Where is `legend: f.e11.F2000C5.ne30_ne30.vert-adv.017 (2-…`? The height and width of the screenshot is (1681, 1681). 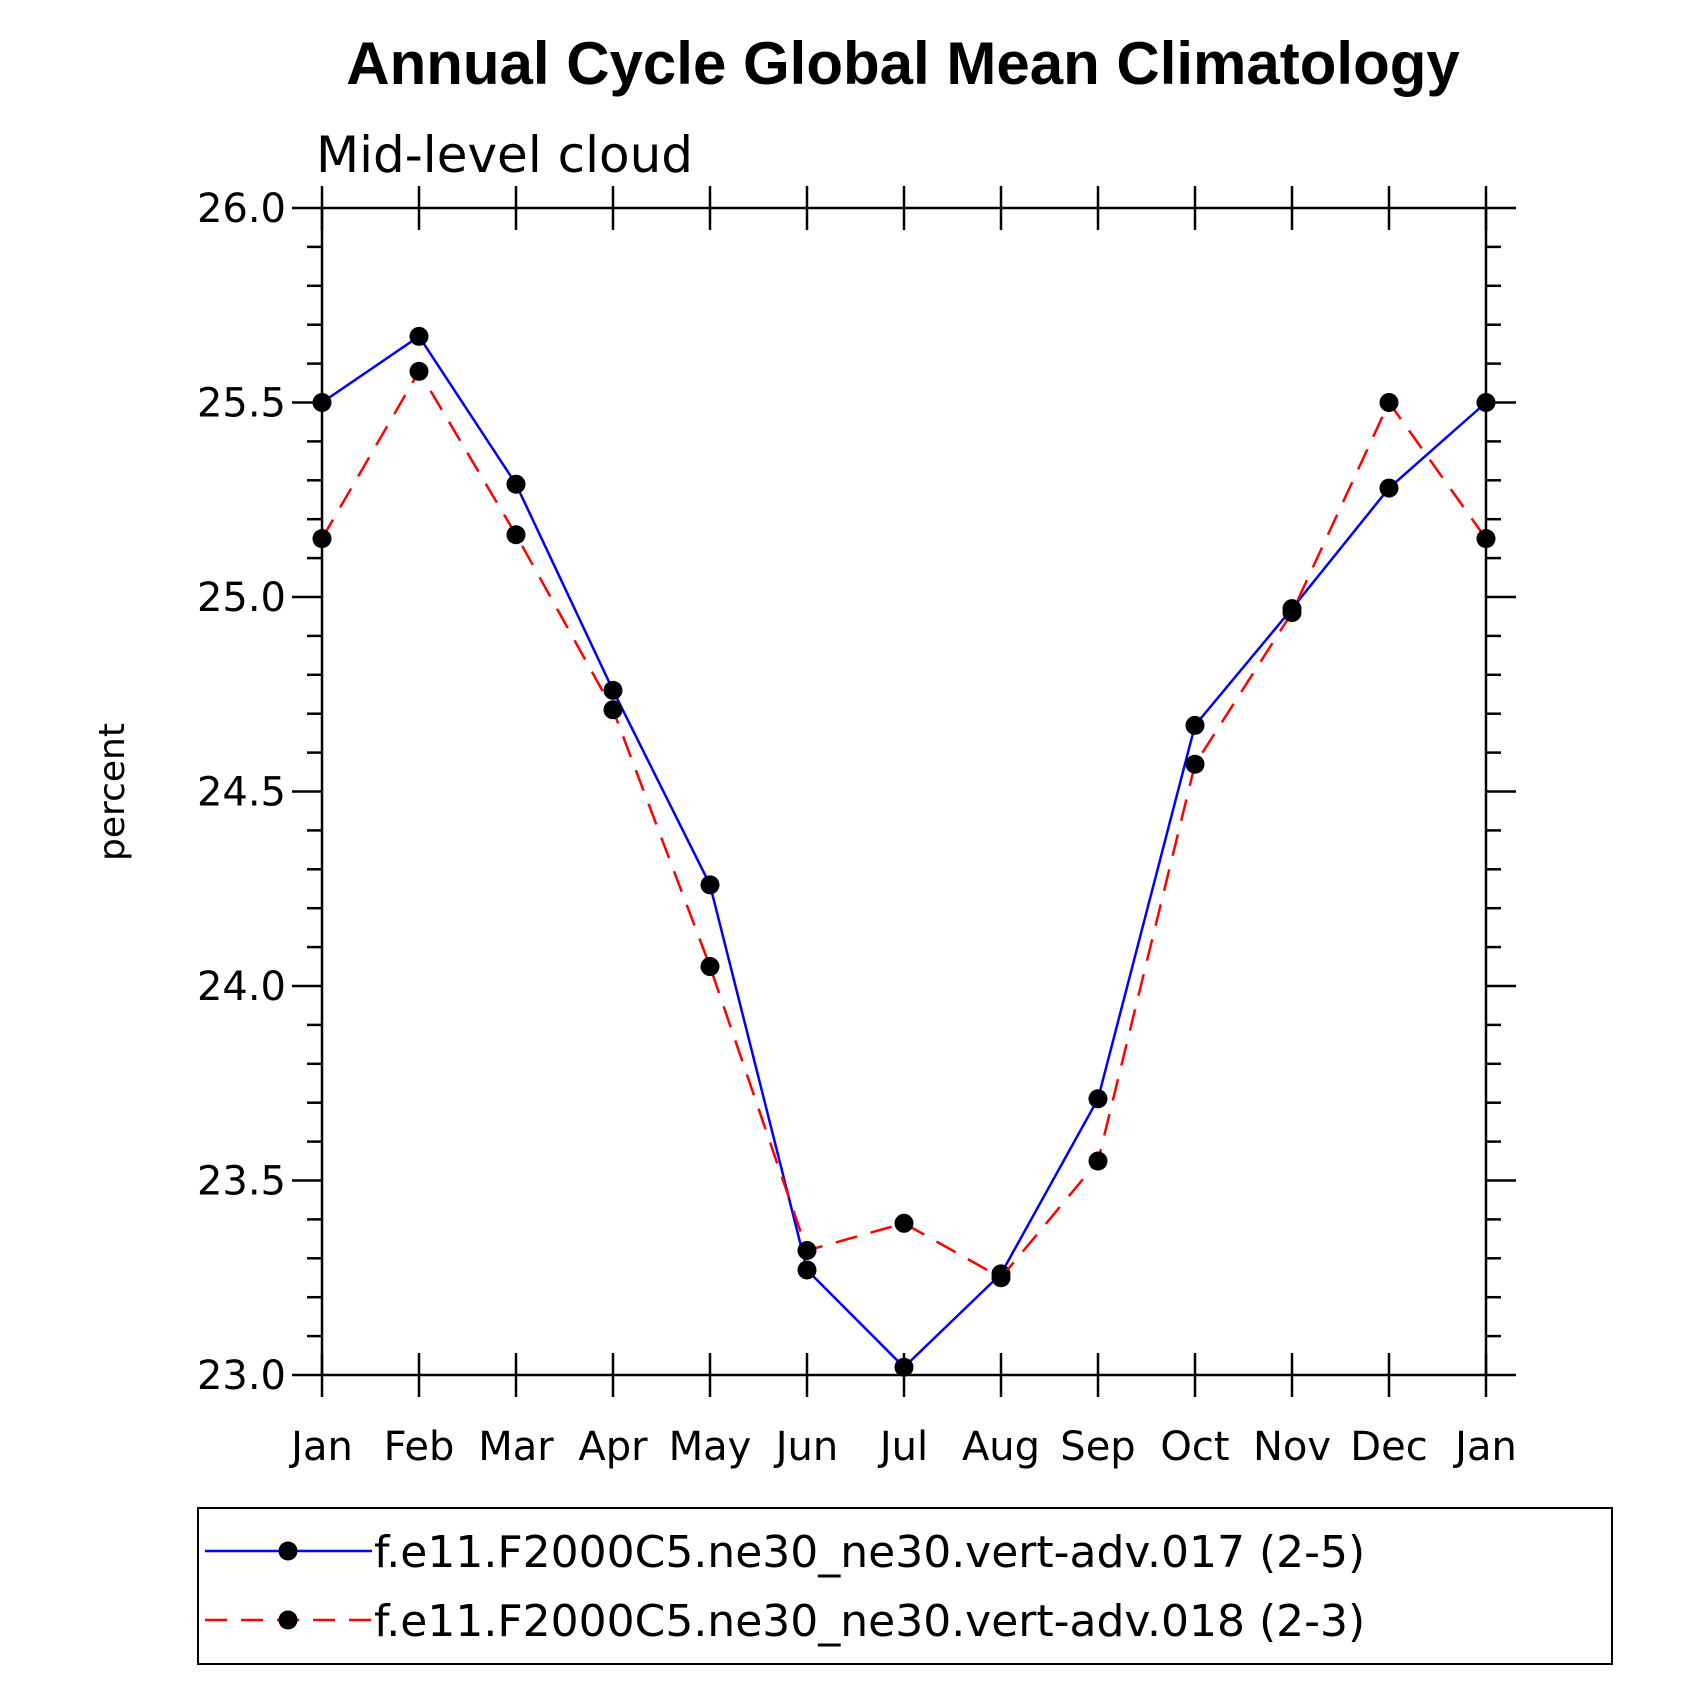
legend: f.e11.F2000C5.ne30_ne30.vert-adv.017 (2-… is located at coordinates (905, 1586).